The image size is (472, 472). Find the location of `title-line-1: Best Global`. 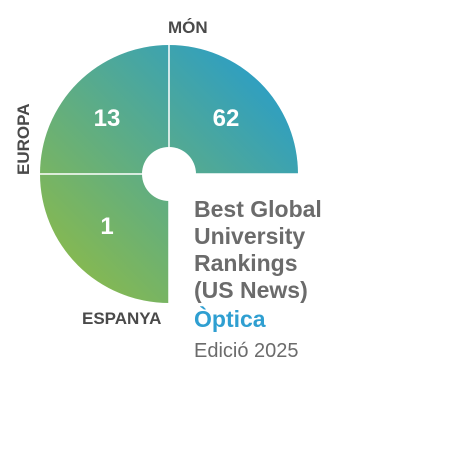

title-line-1: Best Global is located at coordinates (258, 209).